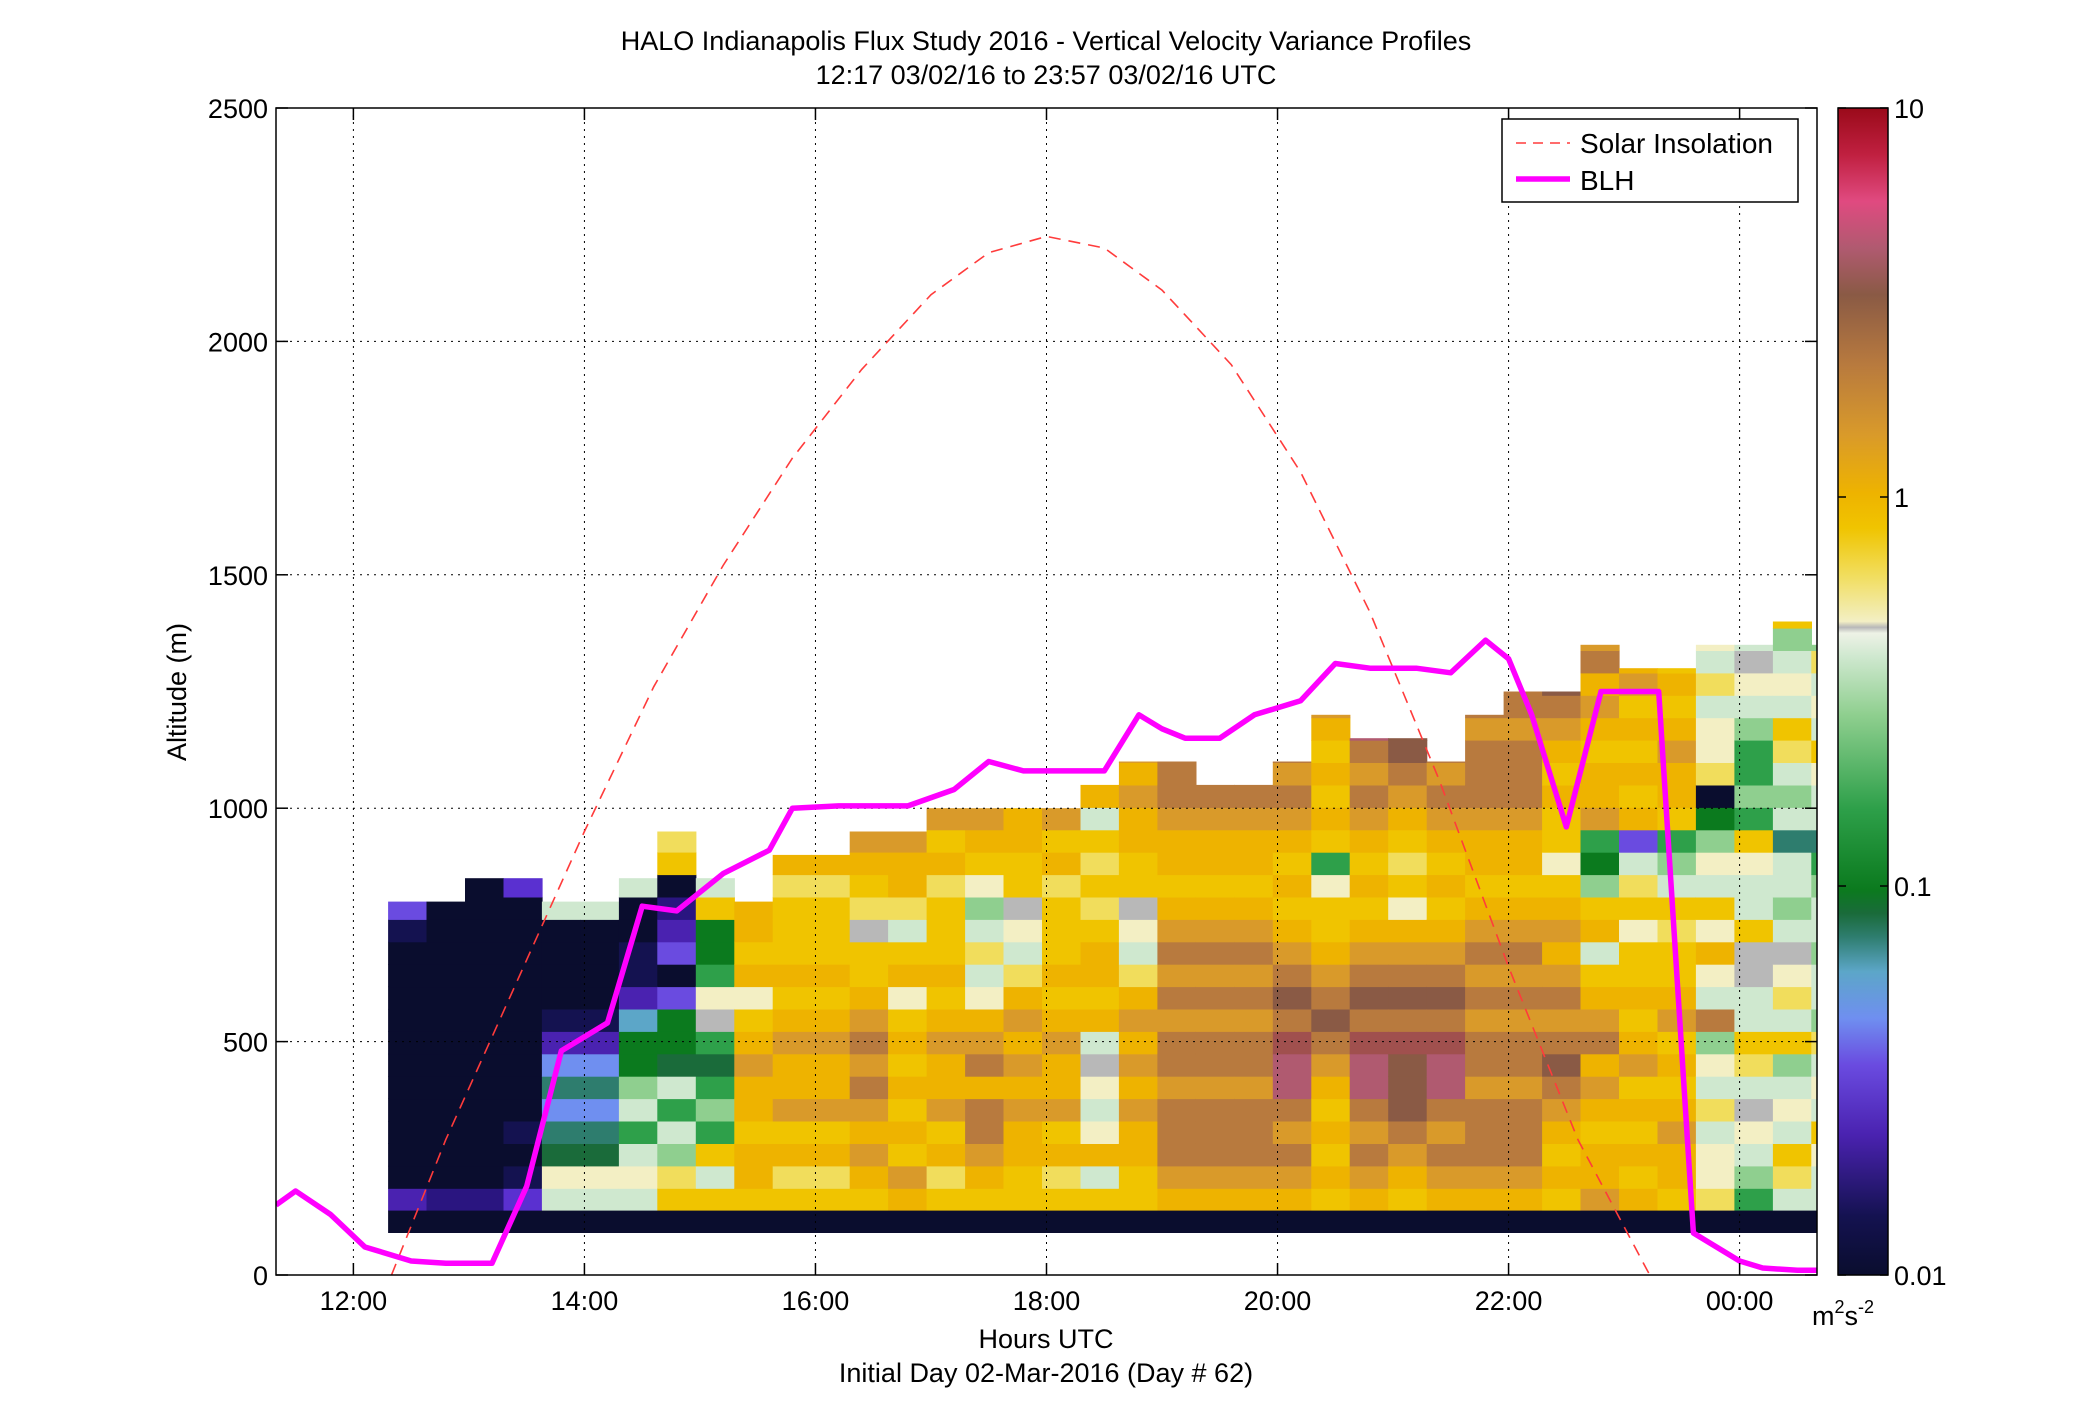 The height and width of the screenshot is (1425, 2098). What do you see at coordinates (1509, 1301) in the screenshot?
I see `x-tick-label: 22:00` at bounding box center [1509, 1301].